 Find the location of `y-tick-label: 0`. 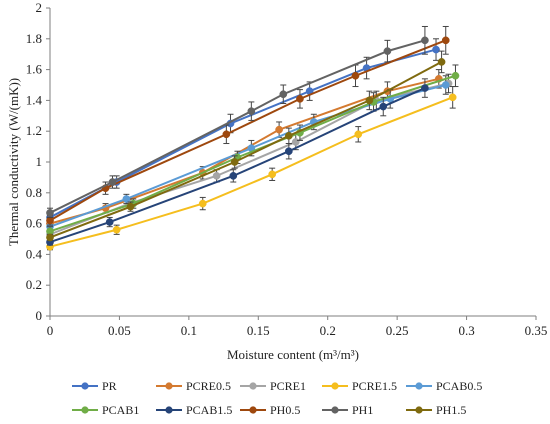

y-tick-label: 0 is located at coordinates (39, 315).